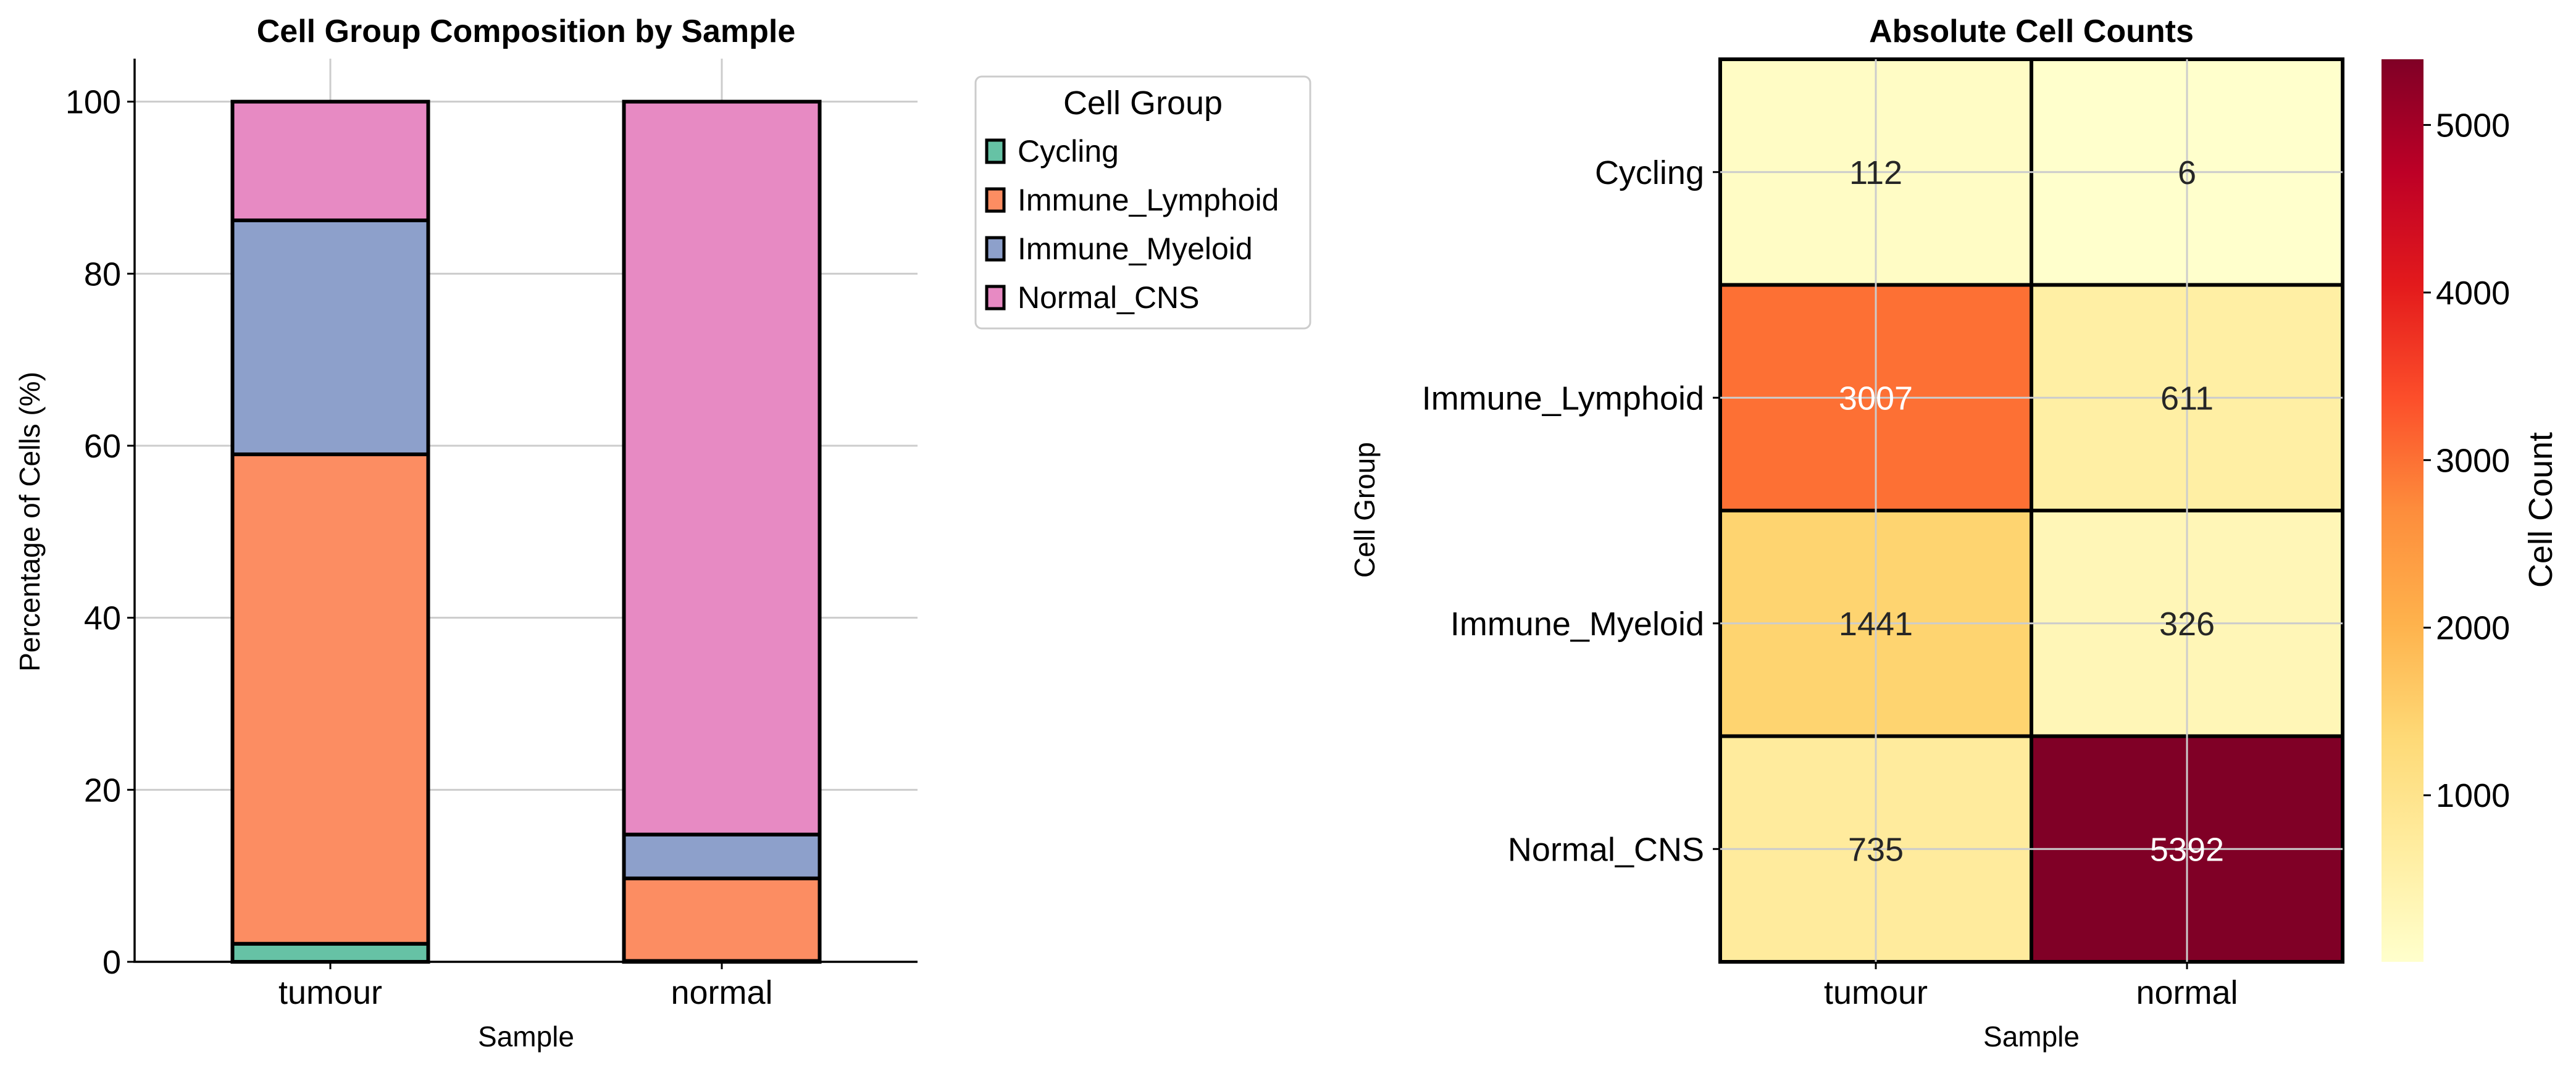 The image size is (2576, 1068). Describe the element at coordinates (330, 993) in the screenshot. I see `bar-x-tick-label: tumour` at that location.